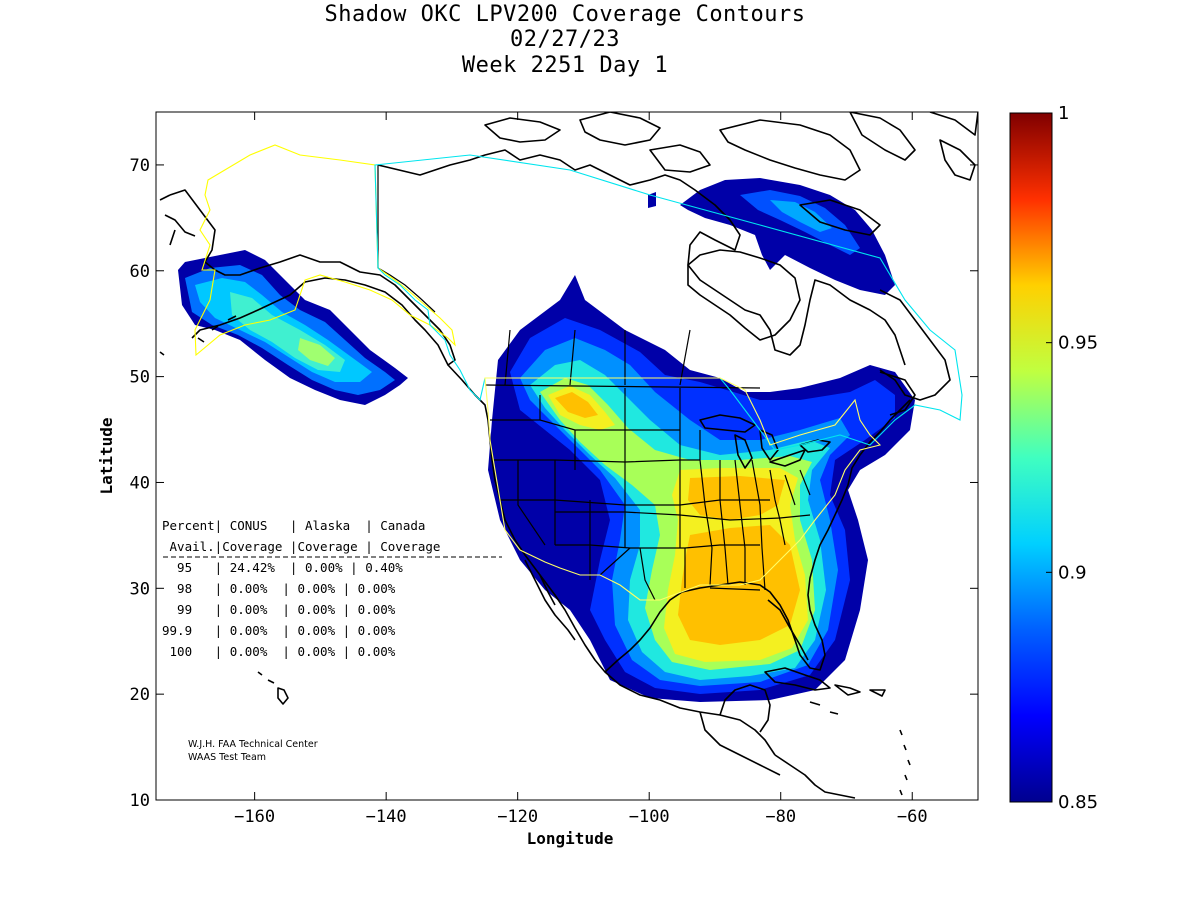 The height and width of the screenshot is (900, 1200). I want to click on credit-line-2: WAAS Test Team, so click(227, 757).